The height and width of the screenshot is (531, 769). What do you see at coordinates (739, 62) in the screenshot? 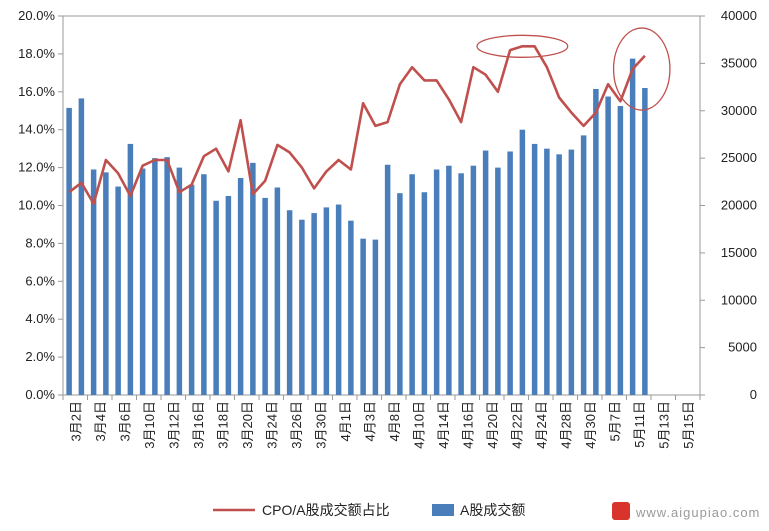
I see `y-right-tick-label: 35000` at bounding box center [739, 62].